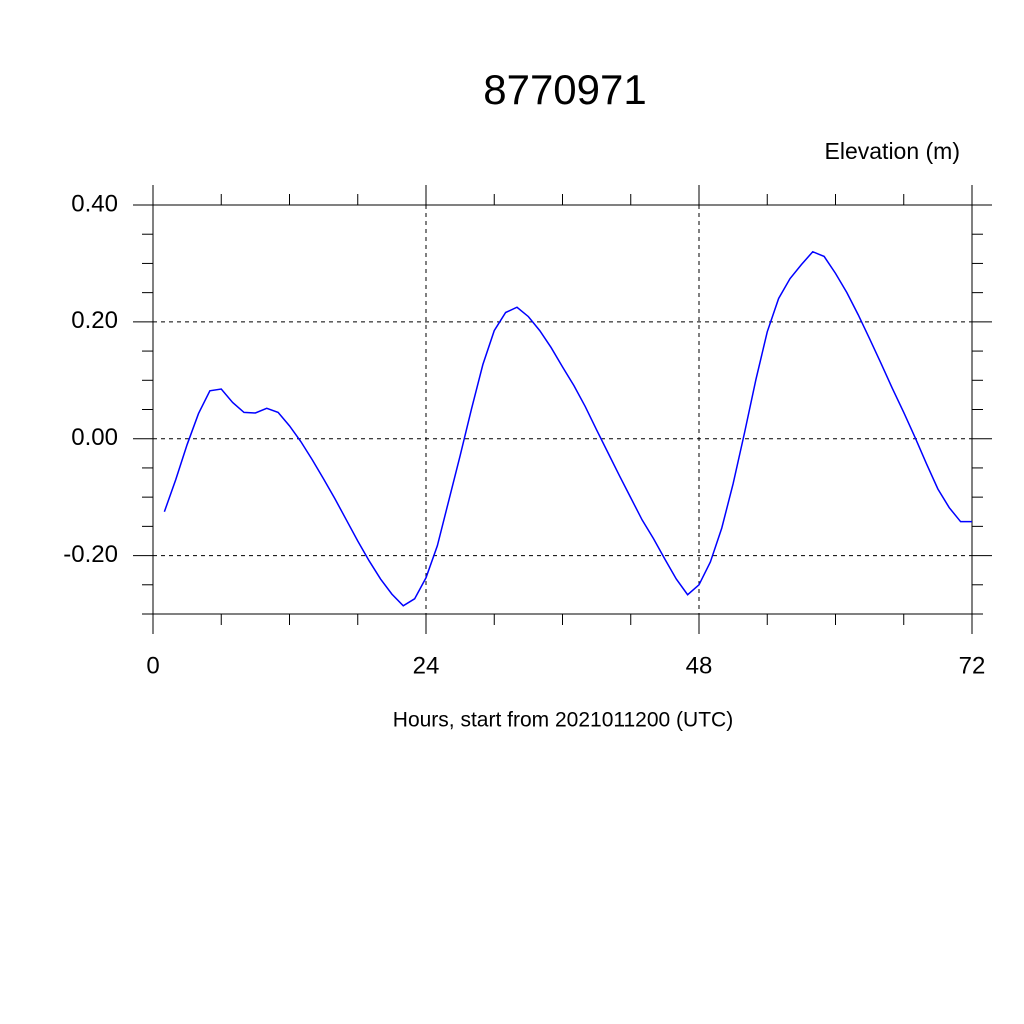 The height and width of the screenshot is (1024, 1024). Describe the element at coordinates (90, 554) in the screenshot. I see `y-tick-label: -0.20` at that location.